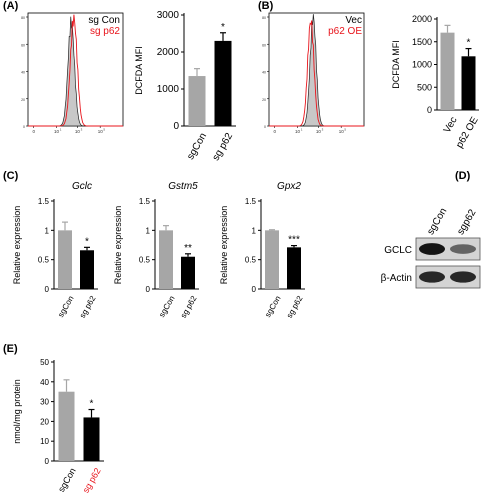  What do you see at coordinates (44, 441) in the screenshot?
I see `y-tick-label: 10` at bounding box center [44, 441].